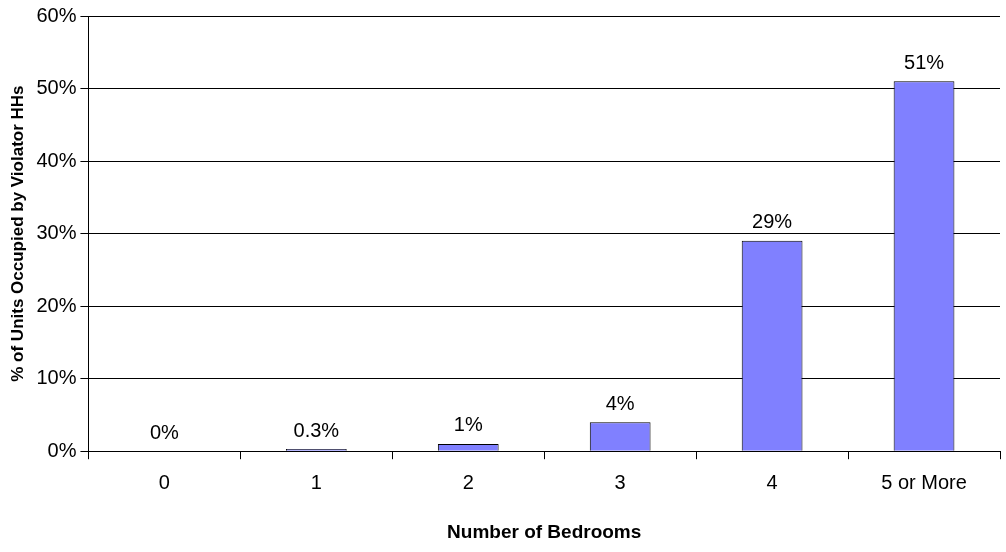 The image size is (1006, 552). Describe the element at coordinates (544, 531) in the screenshot. I see `x-axis-title: Number of Bedrooms` at that location.